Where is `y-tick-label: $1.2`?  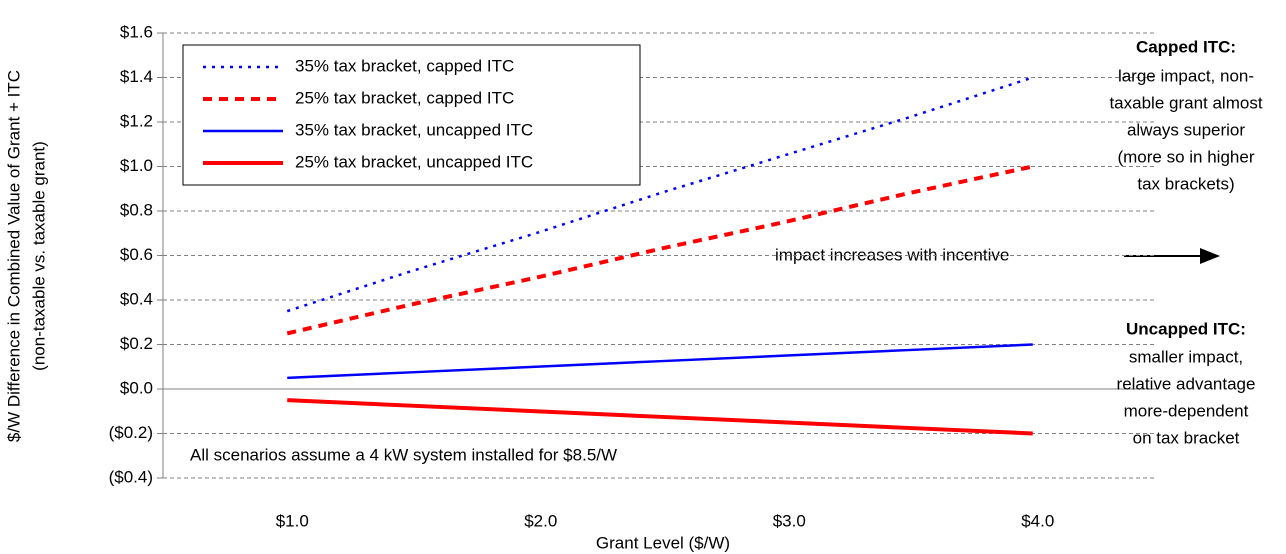
y-tick-label: $1.2 is located at coordinates (136, 120).